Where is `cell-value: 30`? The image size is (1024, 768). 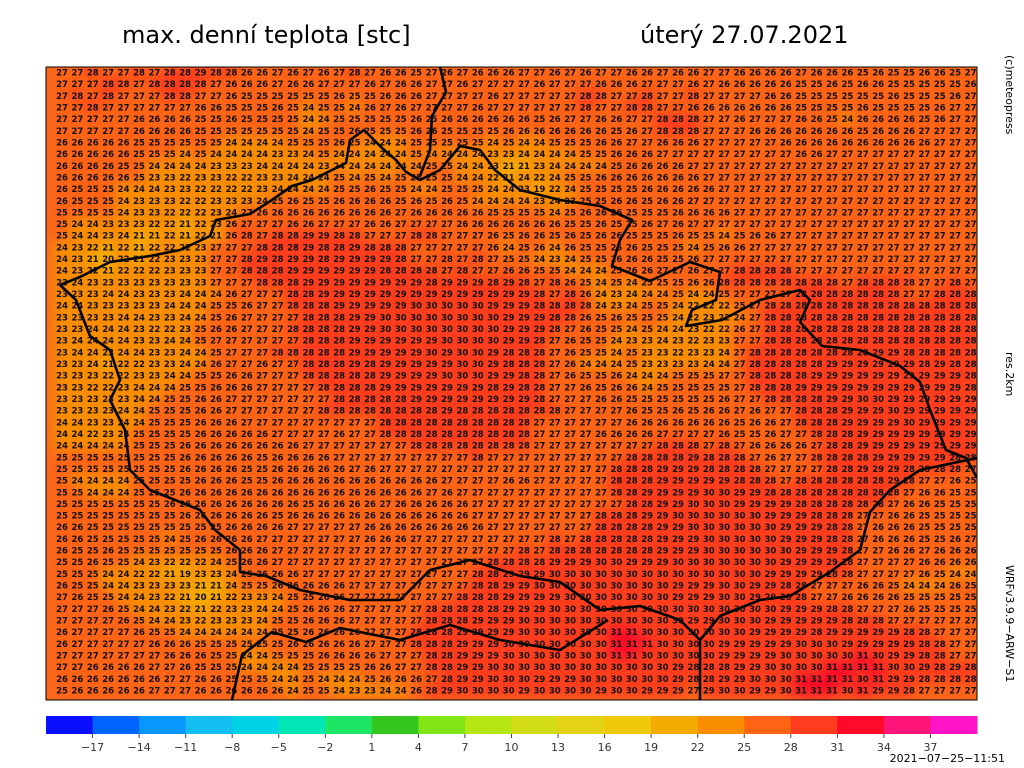 cell-value: 30 is located at coordinates (462, 377).